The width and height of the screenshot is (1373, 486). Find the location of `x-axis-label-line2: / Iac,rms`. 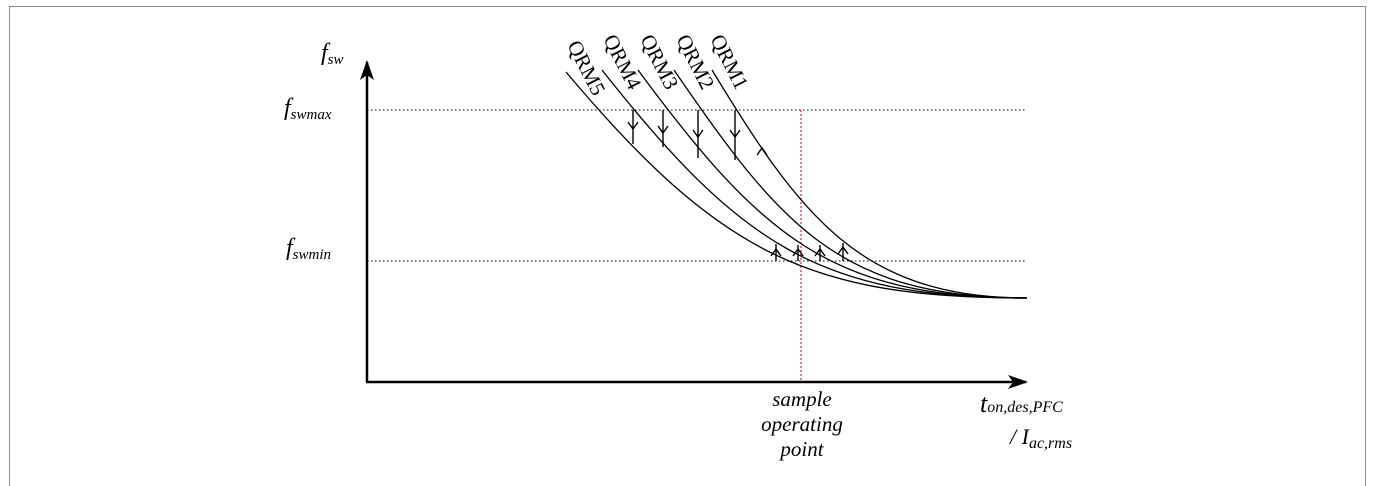

x-axis-label-line2: / Iac,rms is located at coordinates (1040, 438).